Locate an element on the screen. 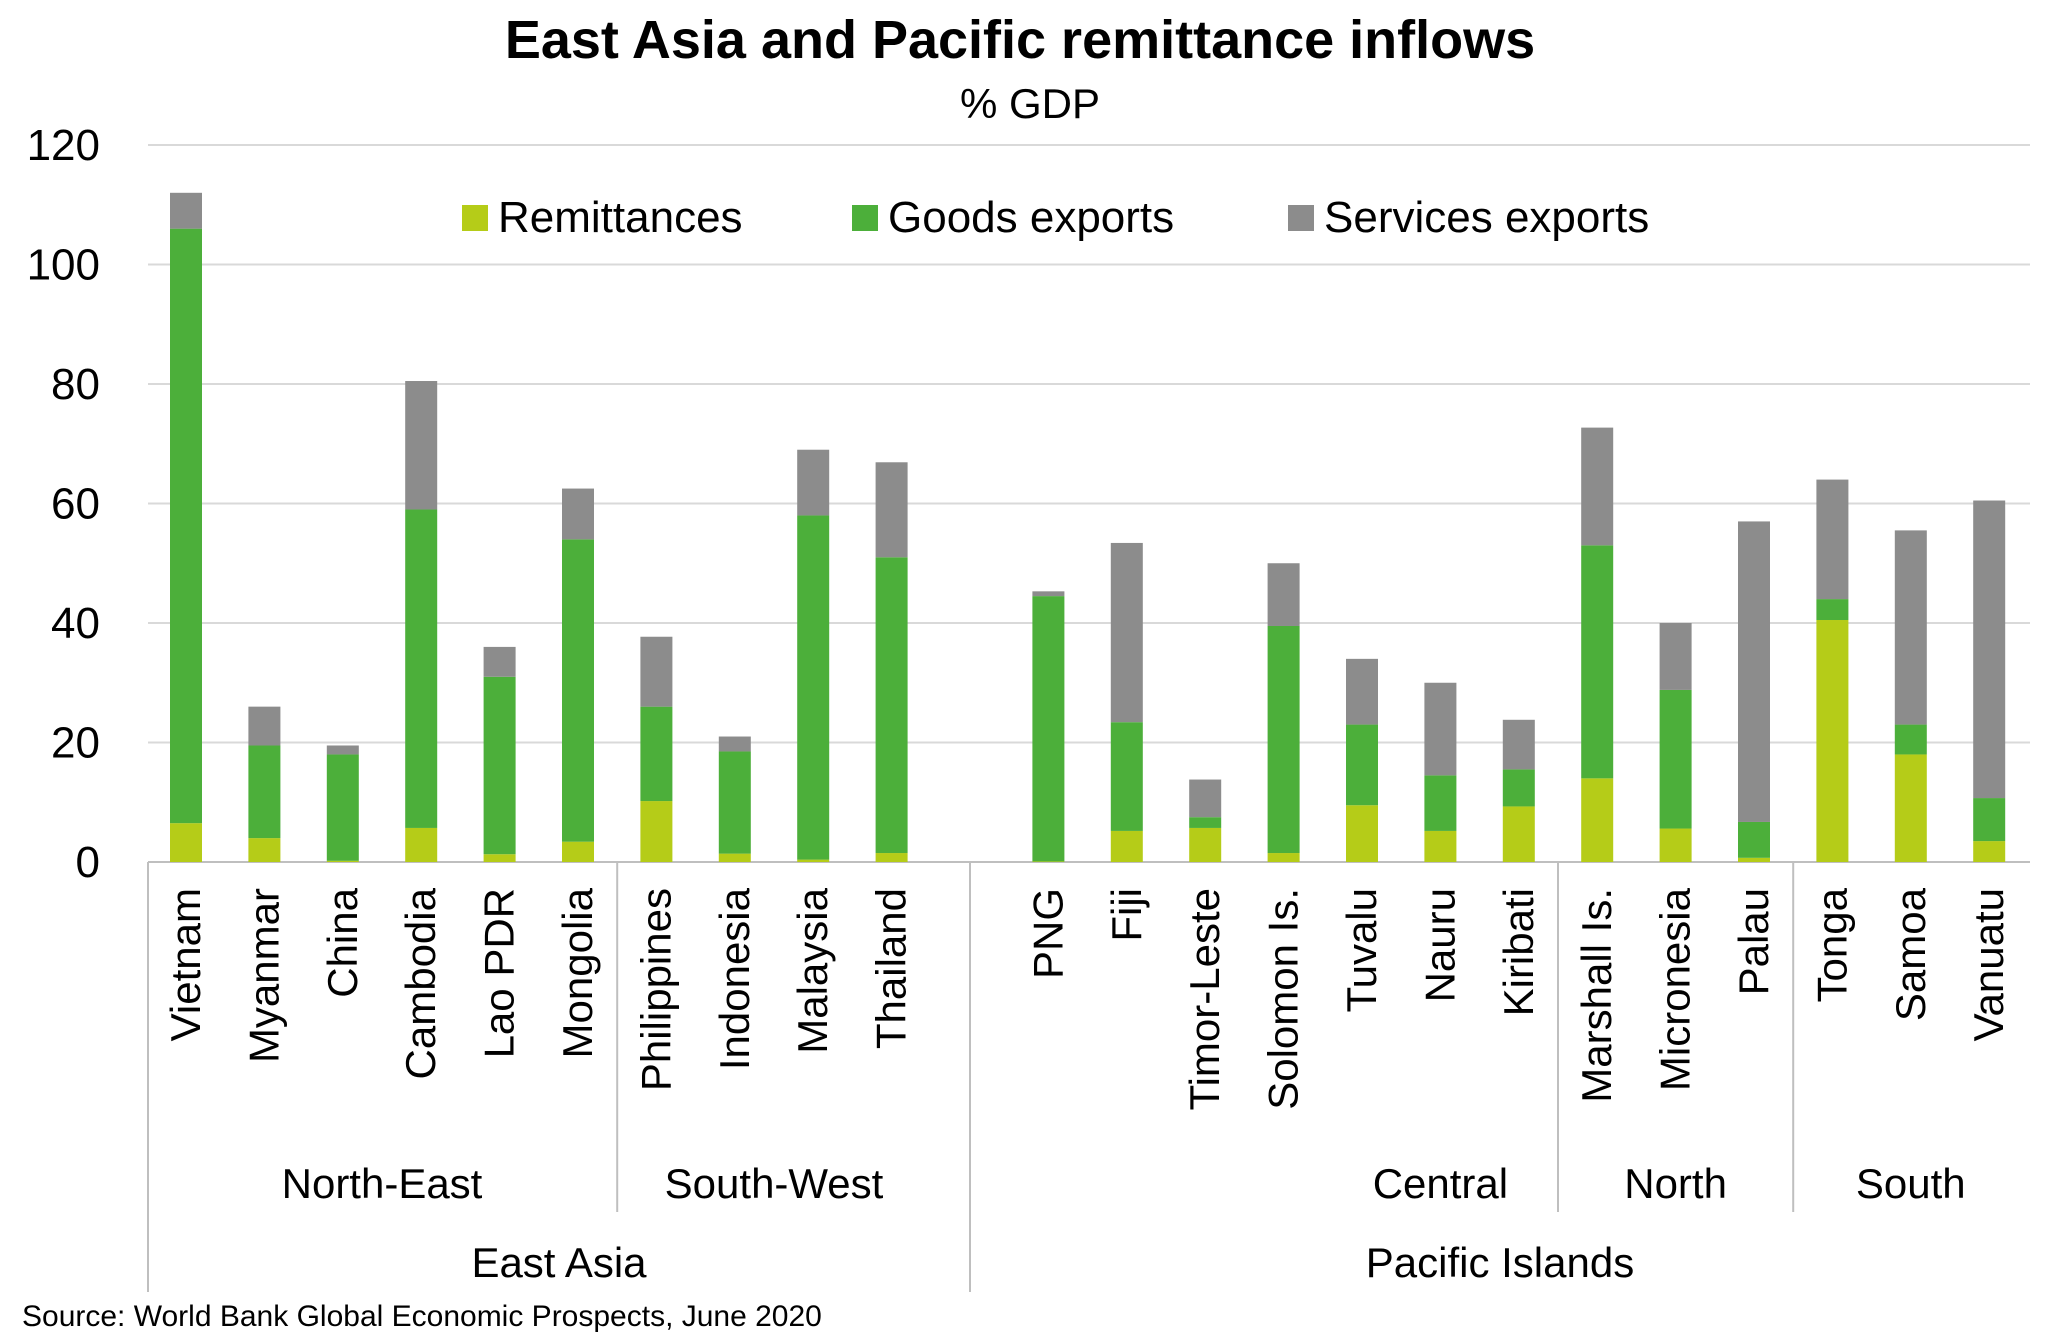 The width and height of the screenshot is (2048, 1339). subgroup-label: South is located at coordinates (1911, 1183).